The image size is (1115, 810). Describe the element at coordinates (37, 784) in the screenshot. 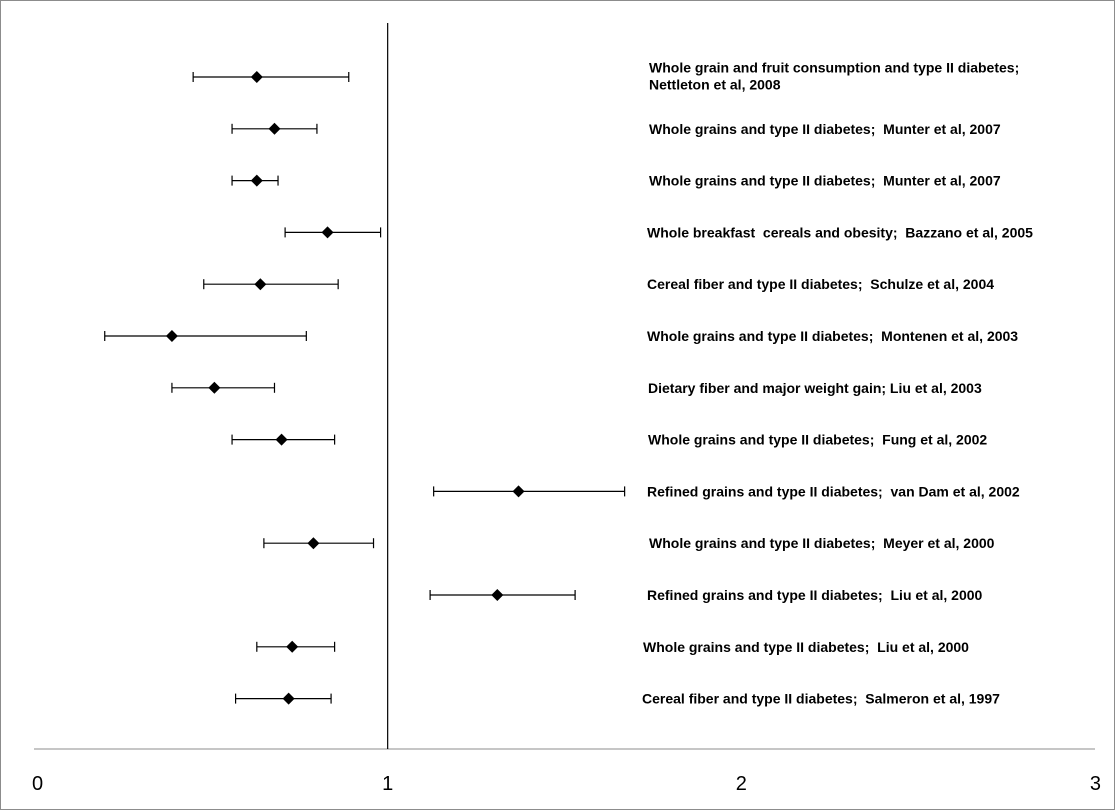

I see `x-tick-label: 0` at that location.